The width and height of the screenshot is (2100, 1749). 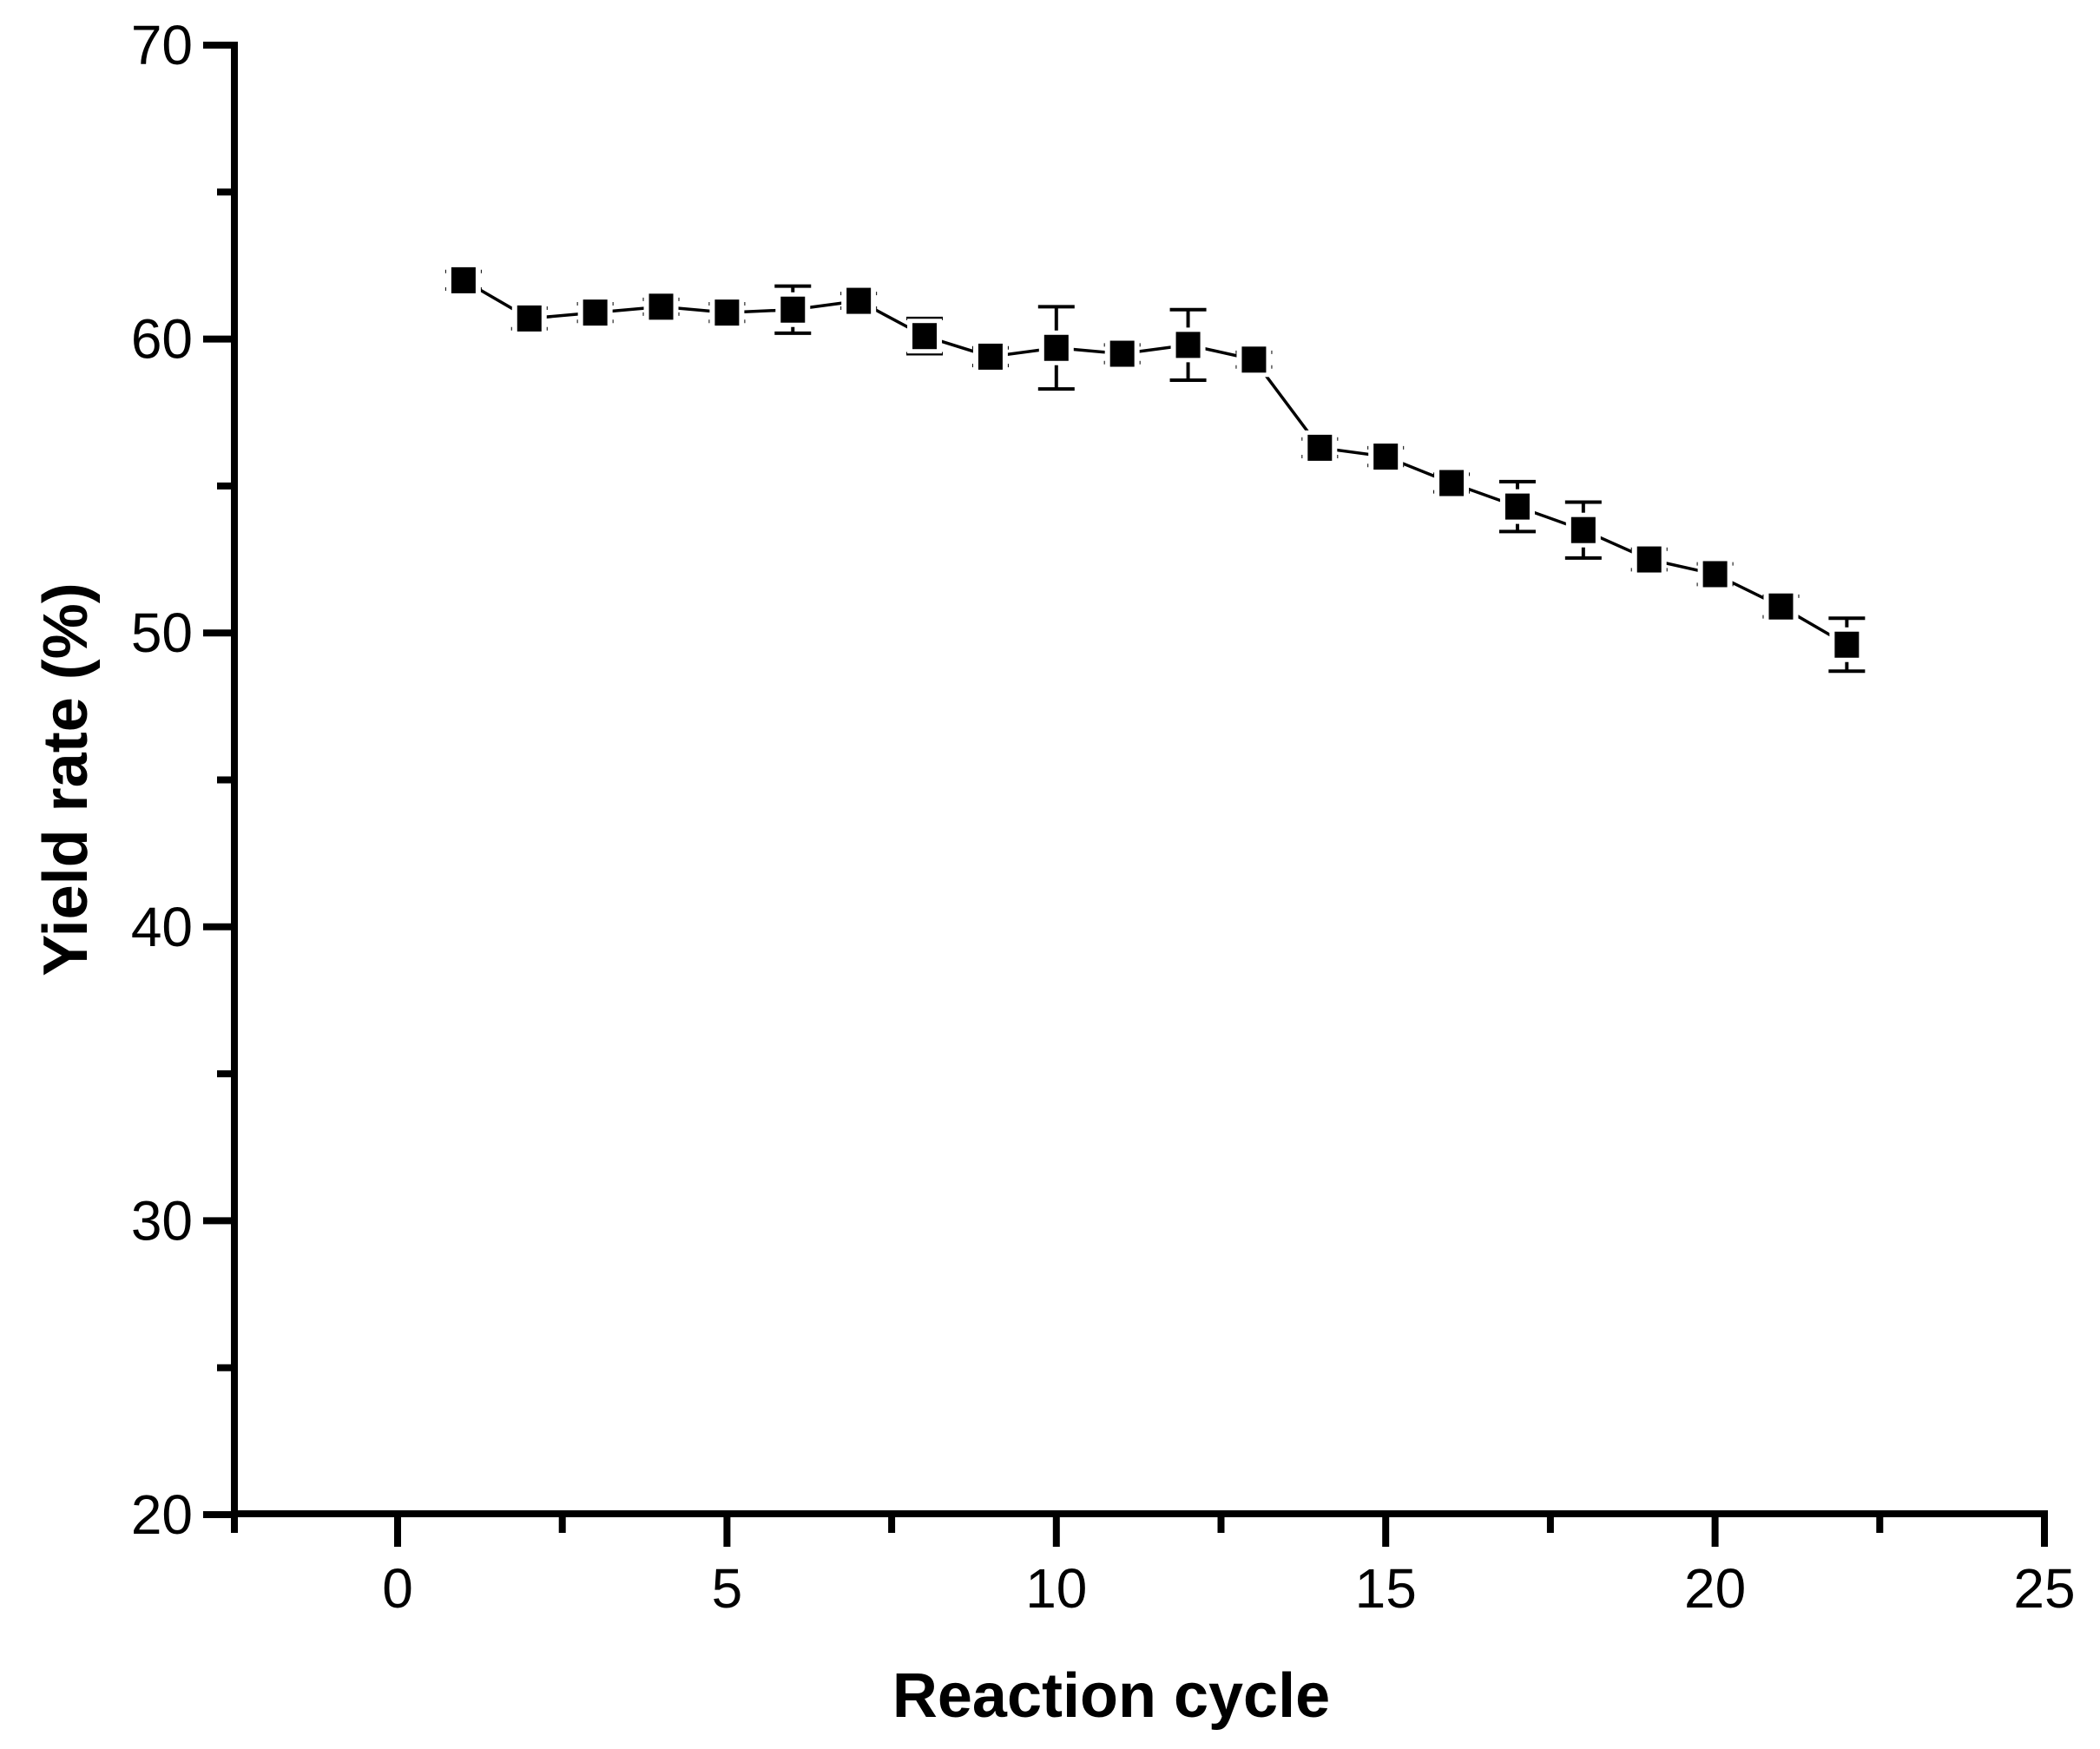 I want to click on y-tick-label: 20, so click(x=162, y=1514).